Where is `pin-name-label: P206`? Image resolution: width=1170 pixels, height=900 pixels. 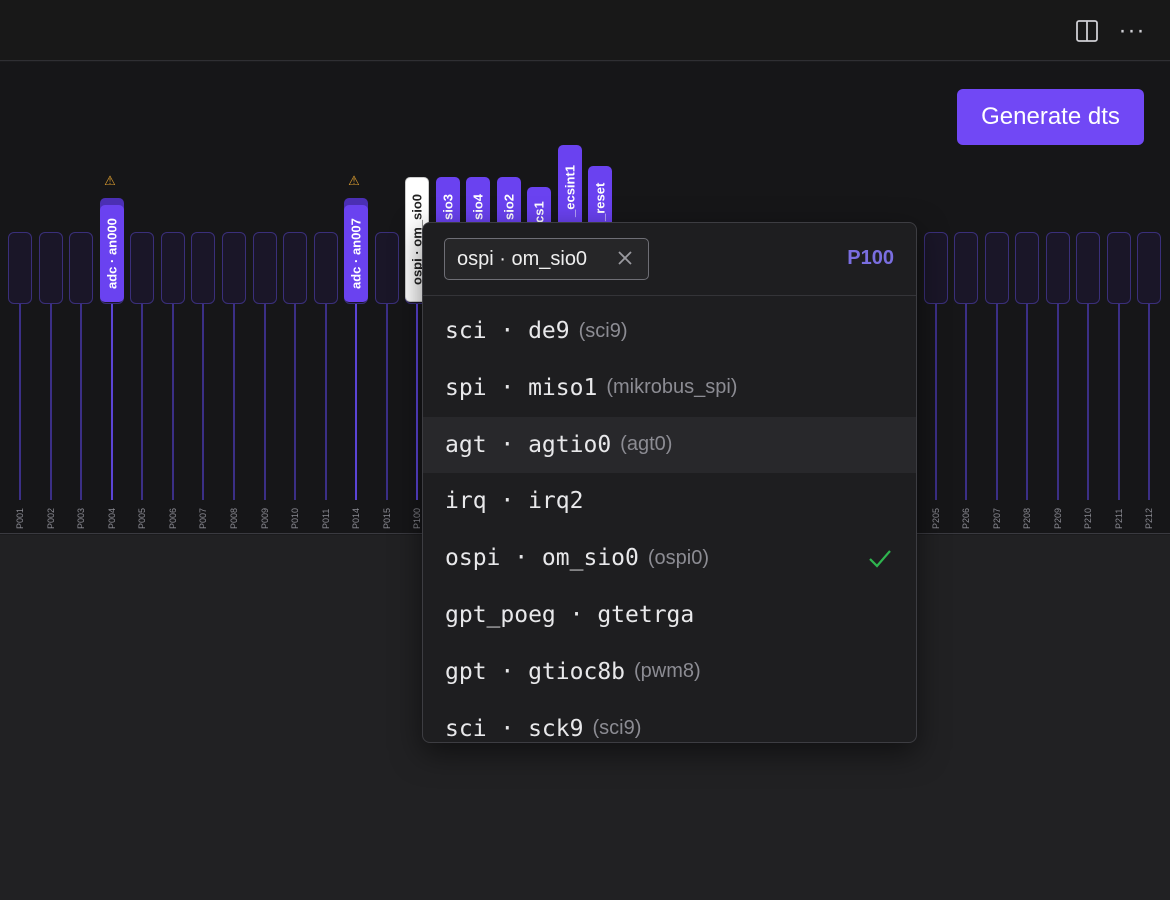
pin-name-label: P206 is located at coordinates (966, 518).